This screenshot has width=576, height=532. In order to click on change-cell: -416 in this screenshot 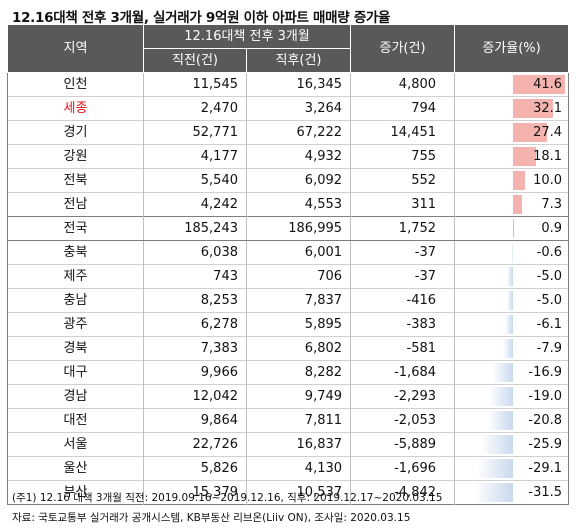, I will do `click(402, 300)`.